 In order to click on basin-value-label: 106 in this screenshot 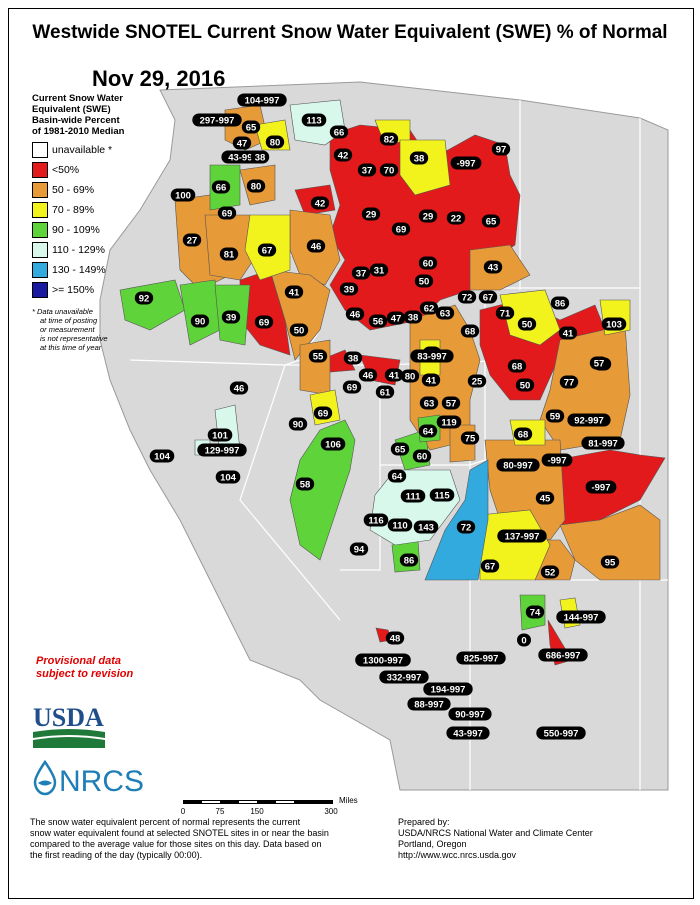, I will do `click(333, 444)`.